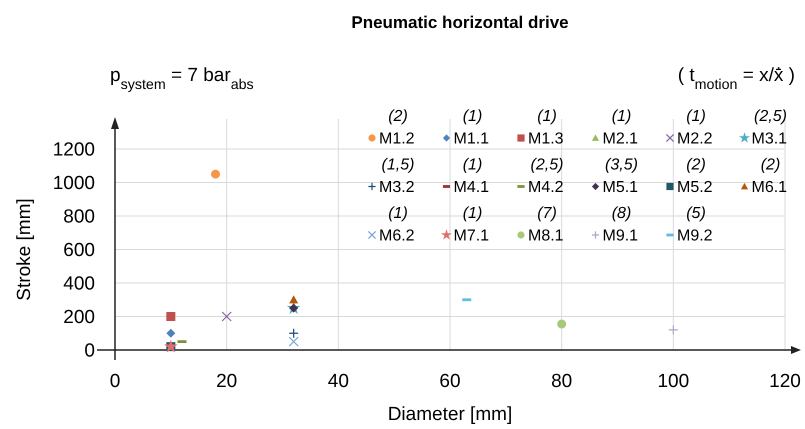 The height and width of the screenshot is (429, 805). I want to click on x-tick-label: 60, so click(450, 381).